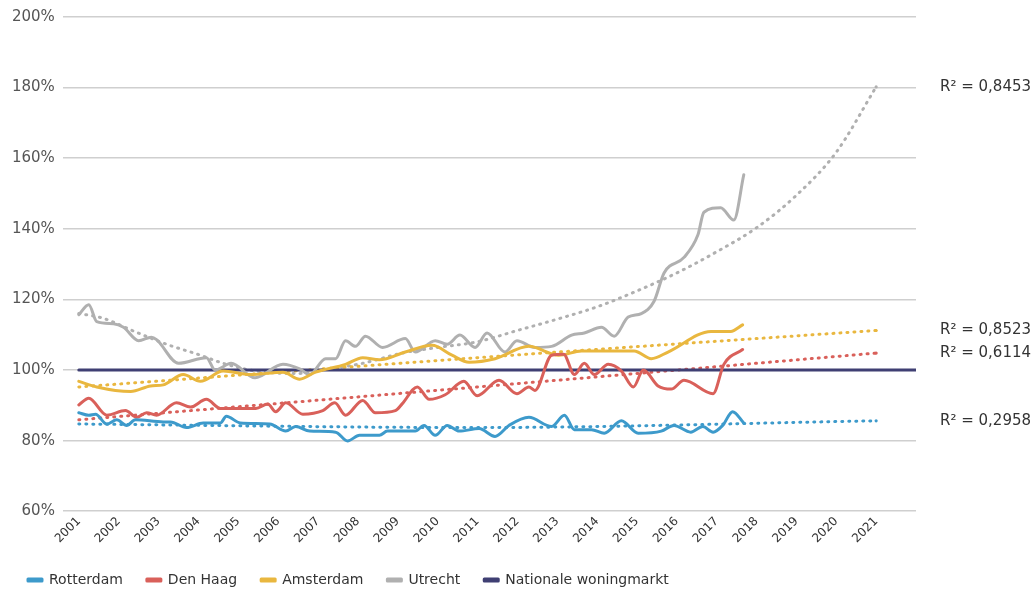 The image size is (1032, 597). I want to click on y-tick-label: 100%, so click(33, 368).